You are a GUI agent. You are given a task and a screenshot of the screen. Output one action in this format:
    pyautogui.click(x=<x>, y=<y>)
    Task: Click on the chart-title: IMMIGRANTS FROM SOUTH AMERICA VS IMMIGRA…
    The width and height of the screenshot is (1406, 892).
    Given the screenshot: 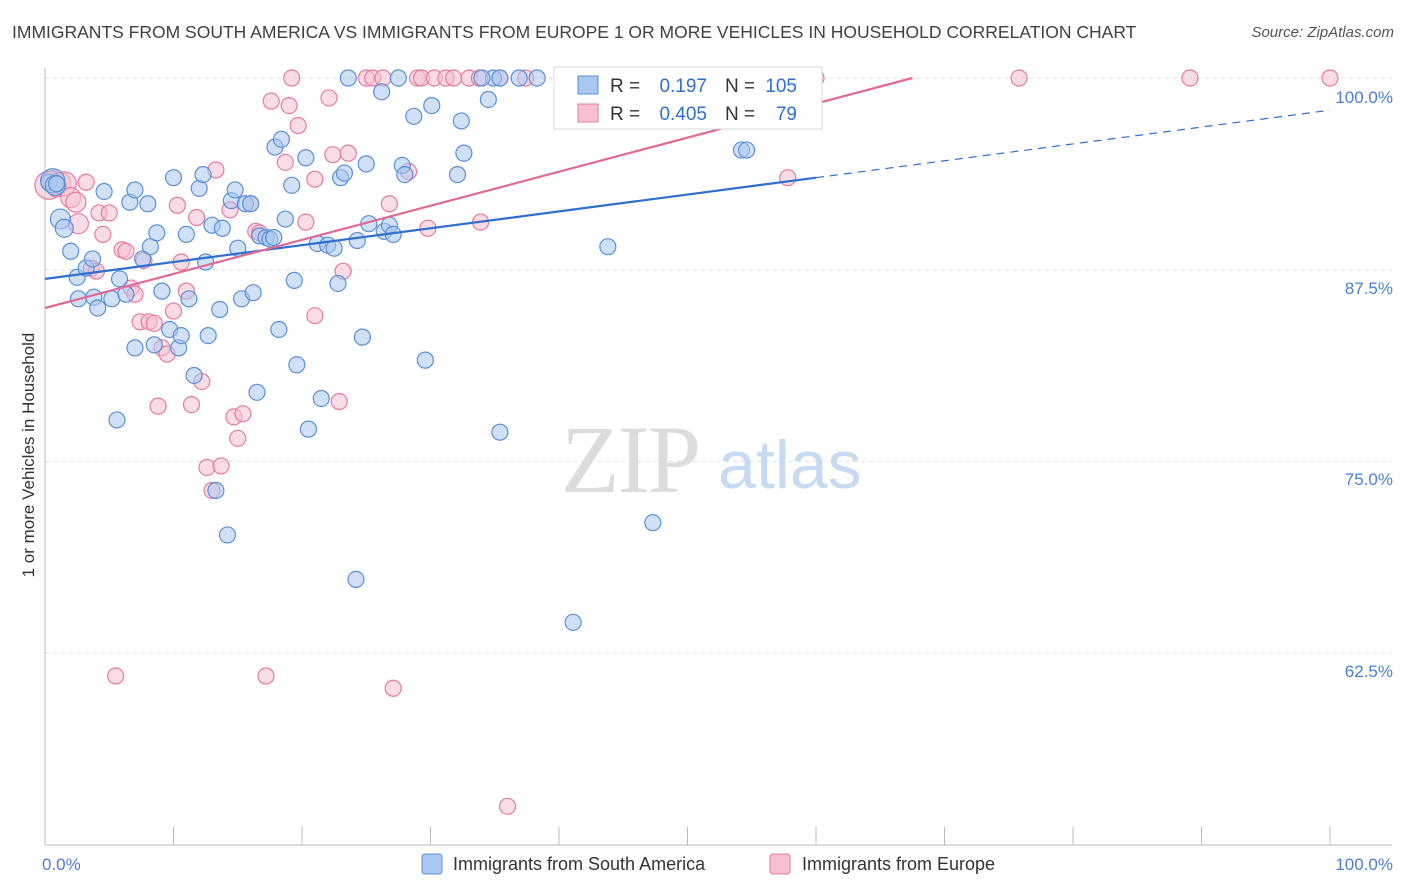 What is the action you would take?
    pyautogui.click(x=574, y=32)
    